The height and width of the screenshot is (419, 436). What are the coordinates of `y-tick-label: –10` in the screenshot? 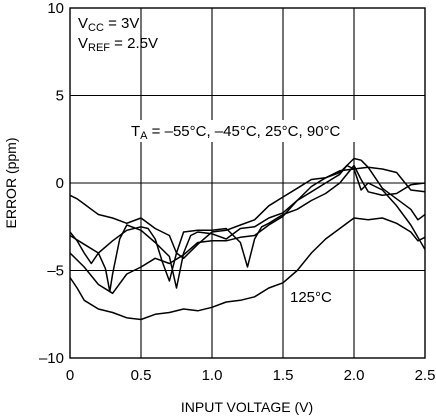 It's located at (51, 358).